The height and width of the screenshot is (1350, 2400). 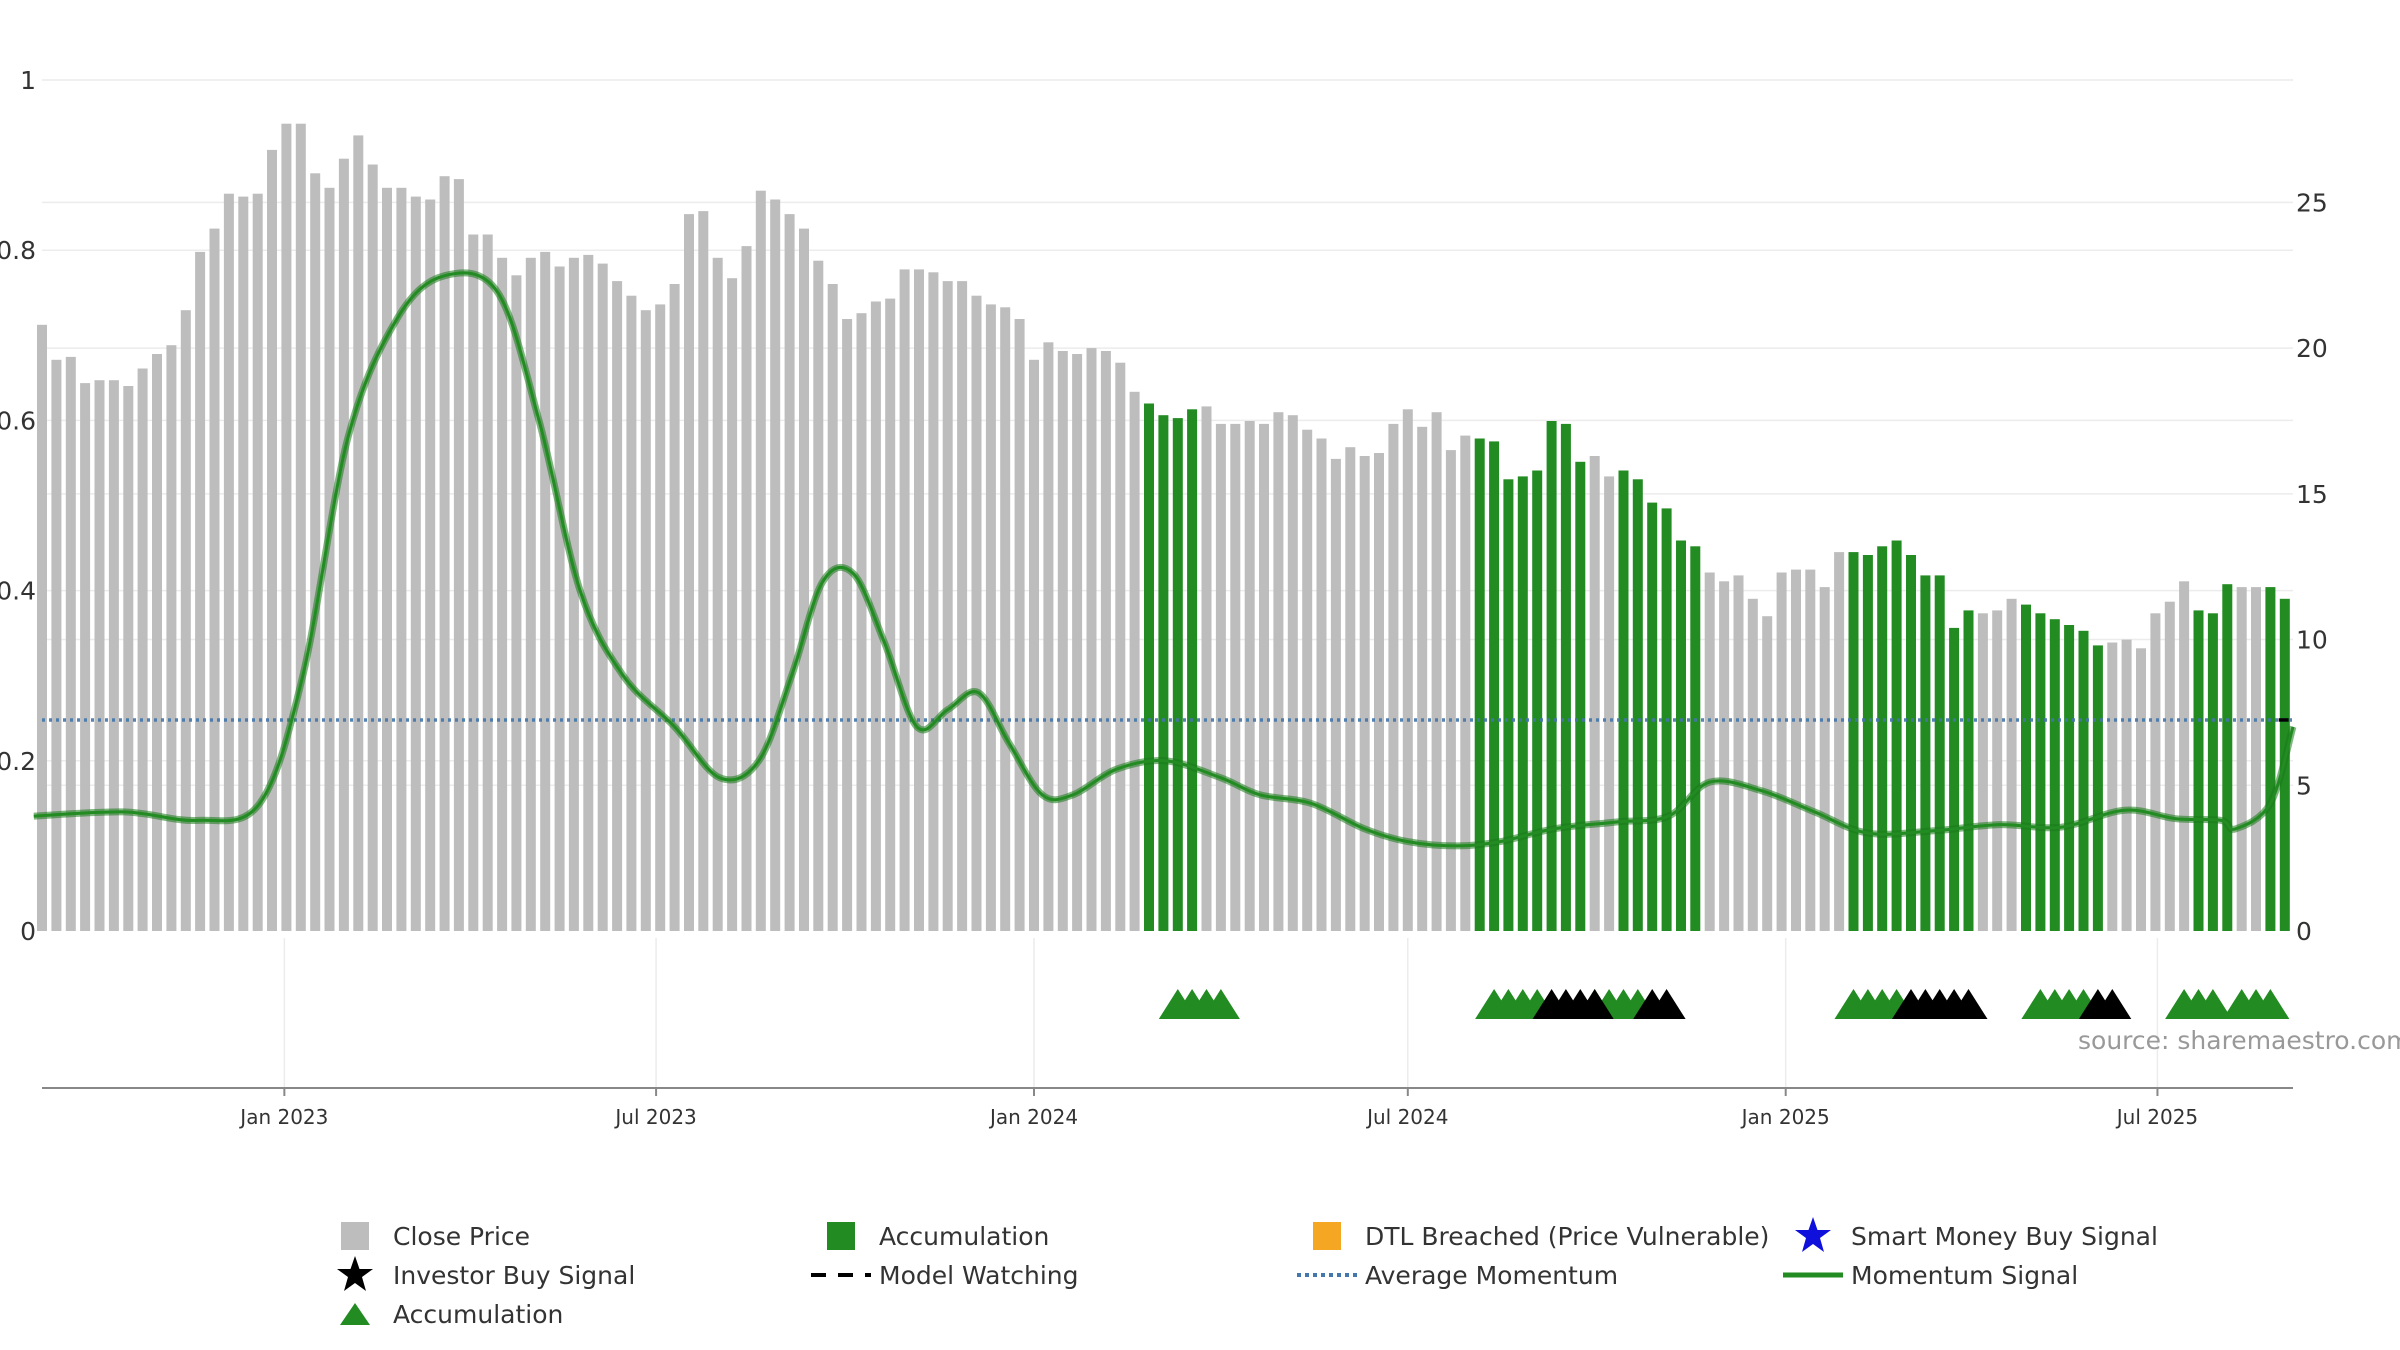 I want to click on right-axis-tick-label: 20, so click(x=2312, y=348).